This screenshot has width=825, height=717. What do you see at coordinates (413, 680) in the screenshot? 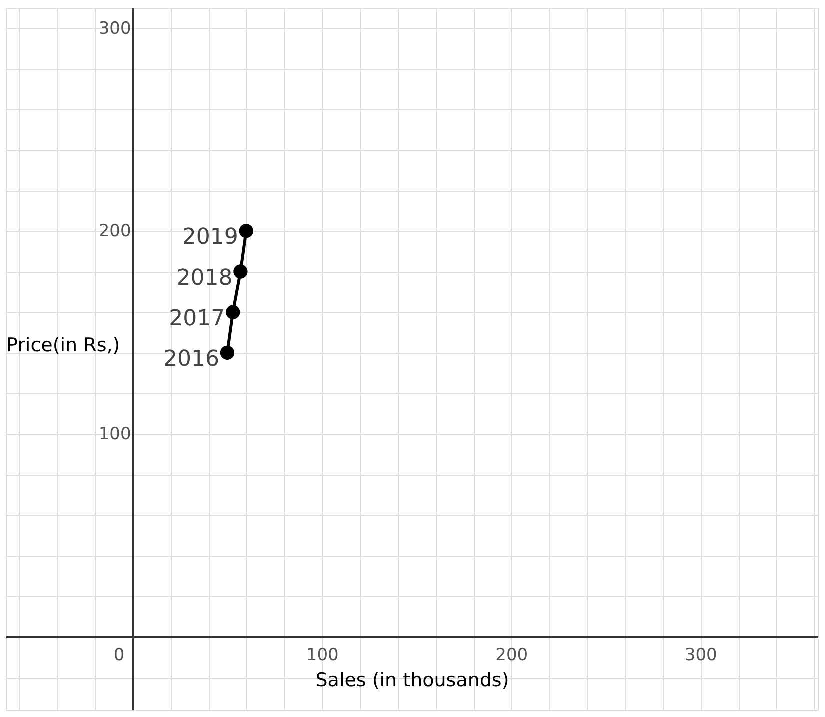
I see `x-axis-title: Sales (in thousands)` at bounding box center [413, 680].